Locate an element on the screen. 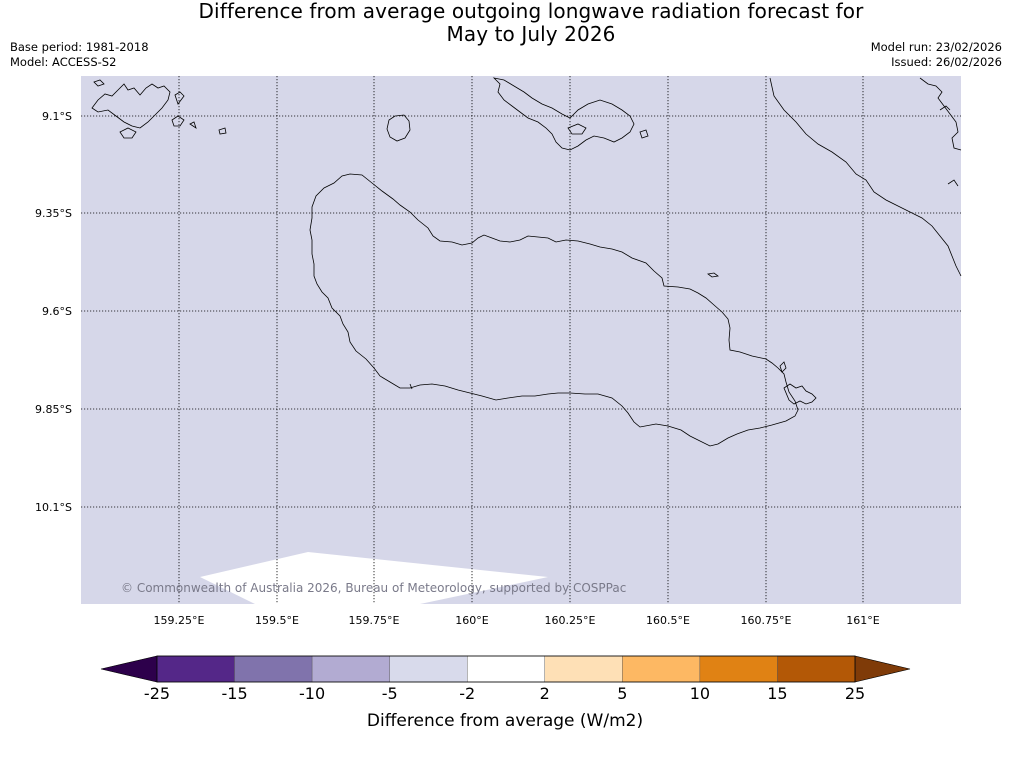  lon-label: 160.25°E is located at coordinates (570, 620).